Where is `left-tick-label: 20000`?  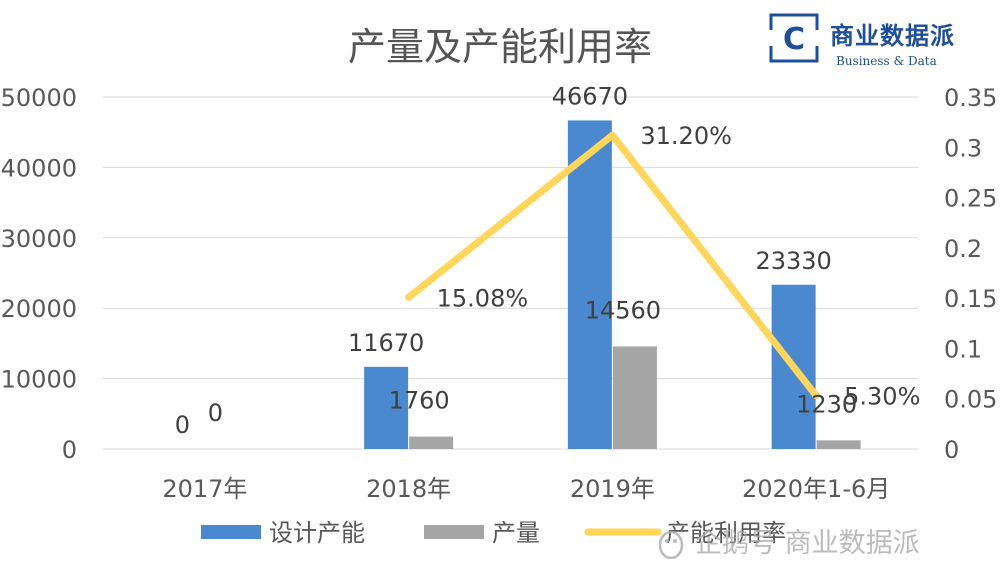 left-tick-label: 20000 is located at coordinates (39, 309).